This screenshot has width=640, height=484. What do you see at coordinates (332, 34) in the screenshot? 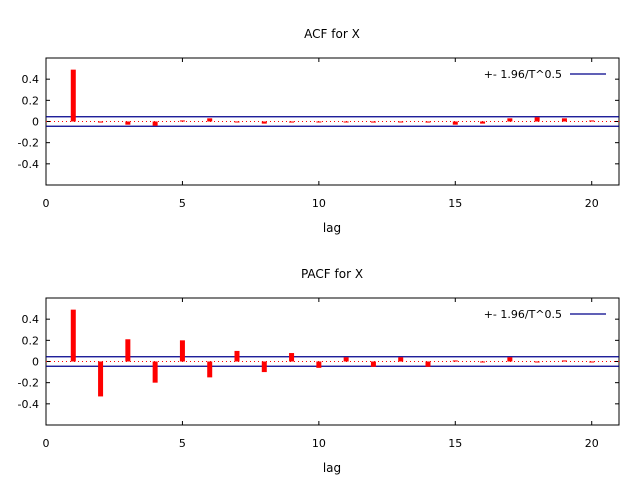
I see `chart-title: ACF for X` at bounding box center [332, 34].